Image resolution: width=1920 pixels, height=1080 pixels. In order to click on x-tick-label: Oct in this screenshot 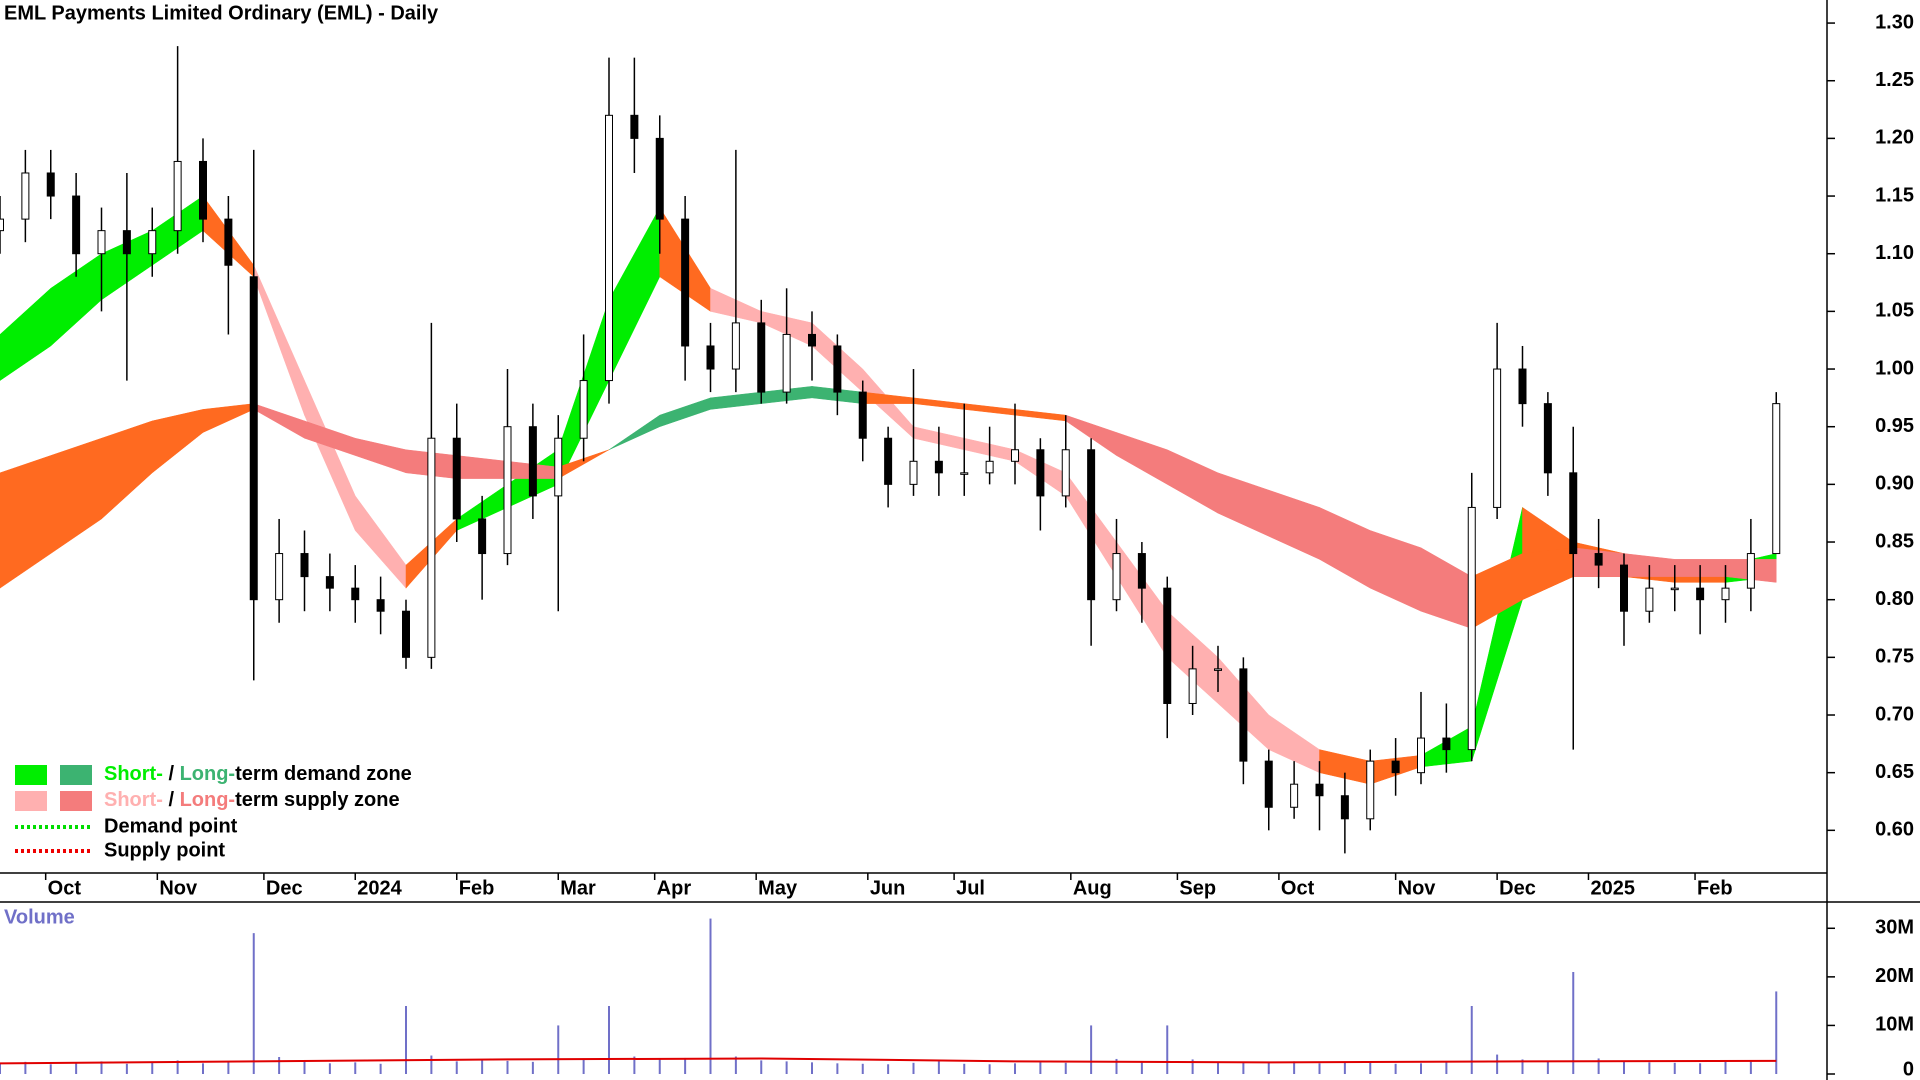, I will do `click(1298, 888)`.